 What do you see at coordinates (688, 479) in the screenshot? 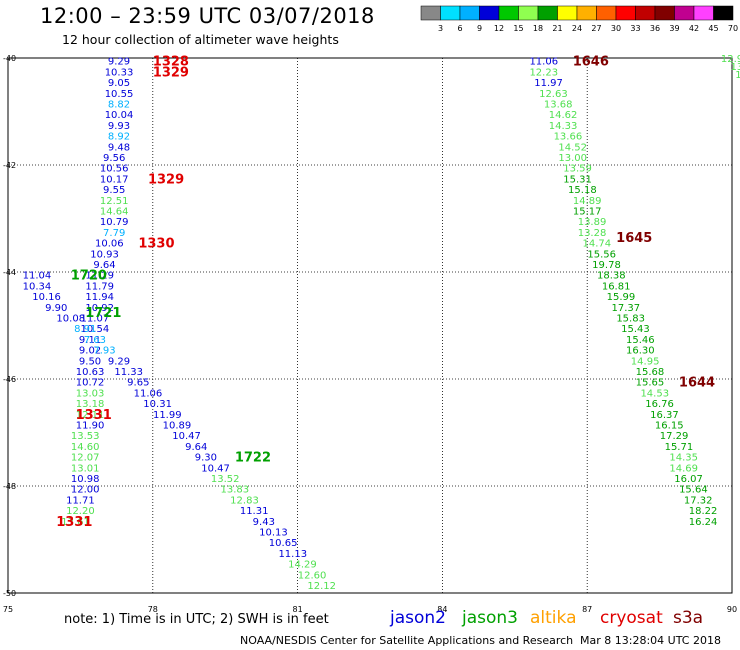
I see `wave-height-label: 16.07` at bounding box center [688, 479].